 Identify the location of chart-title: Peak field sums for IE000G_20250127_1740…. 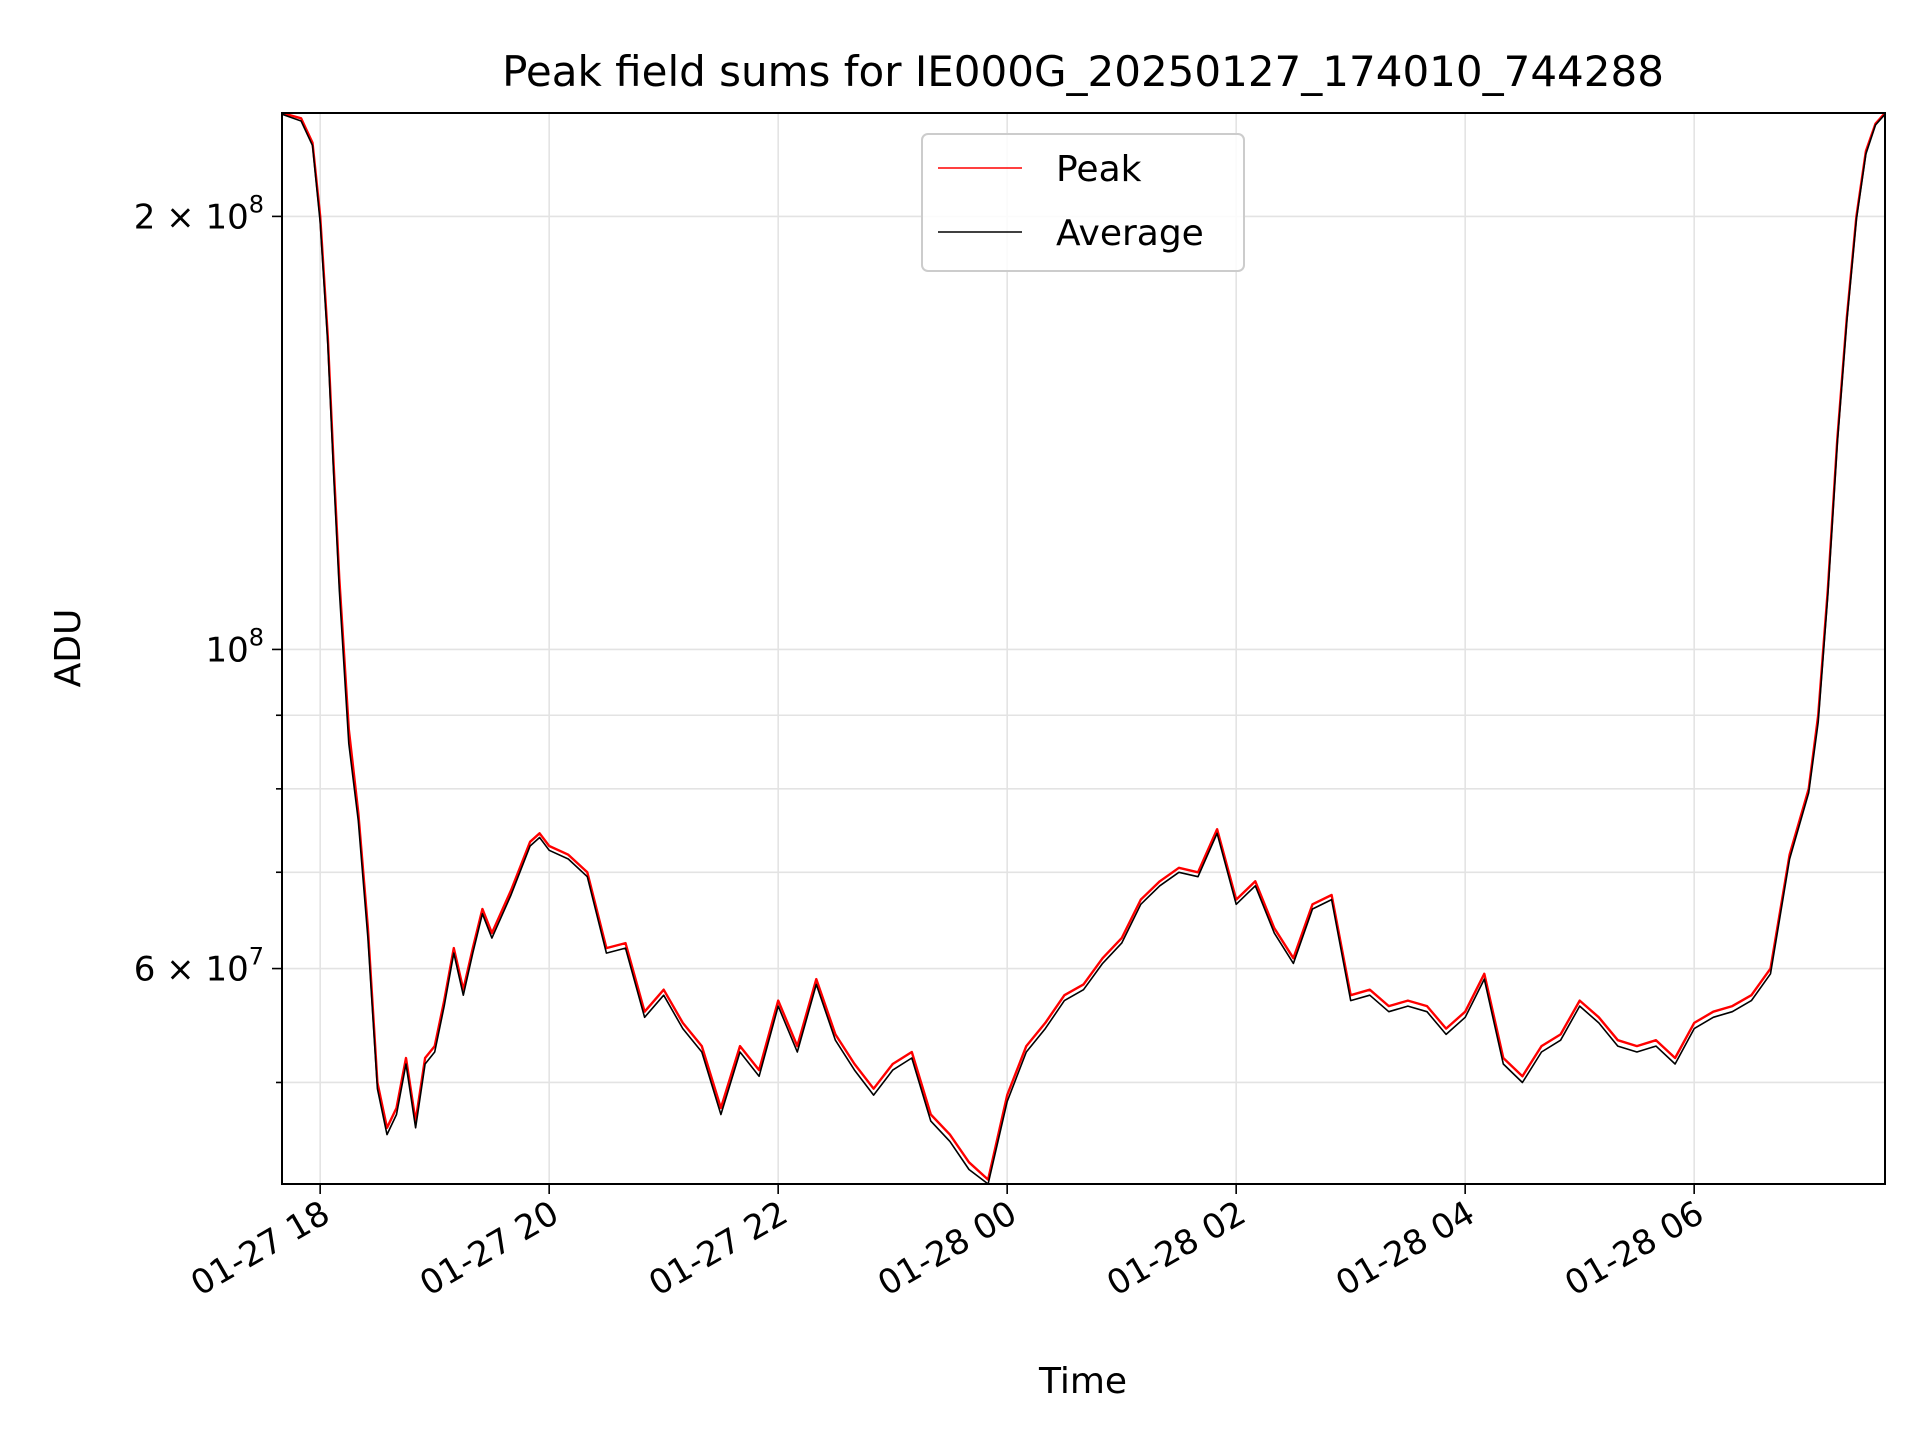
(1083, 71).